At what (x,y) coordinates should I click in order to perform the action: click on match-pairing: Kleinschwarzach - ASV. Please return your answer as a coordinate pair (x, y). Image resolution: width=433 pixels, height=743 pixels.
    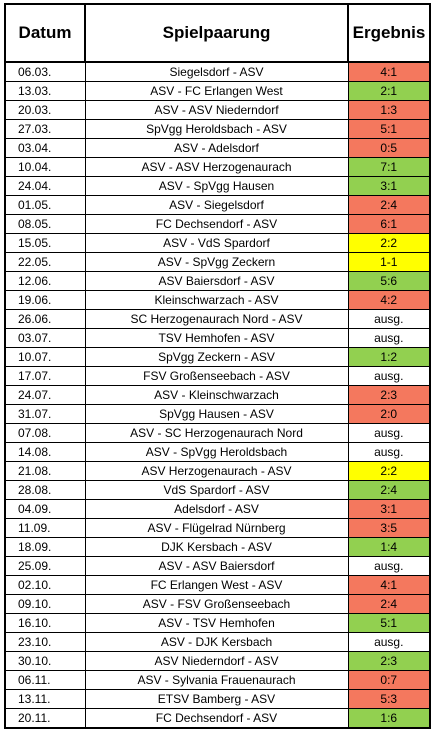
    Looking at the image, I should click on (216, 300).